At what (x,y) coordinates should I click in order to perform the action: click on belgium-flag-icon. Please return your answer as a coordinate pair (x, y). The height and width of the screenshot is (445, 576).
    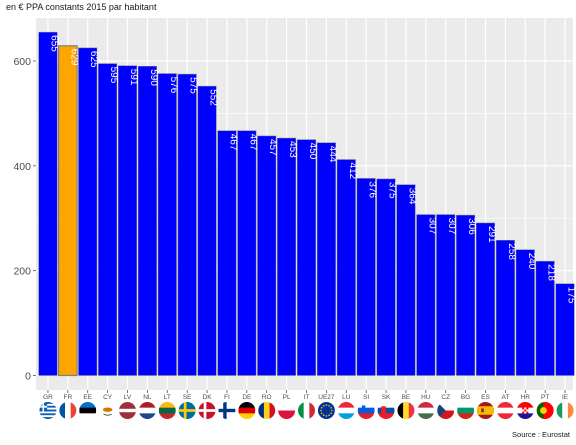
    Looking at the image, I should click on (406, 410).